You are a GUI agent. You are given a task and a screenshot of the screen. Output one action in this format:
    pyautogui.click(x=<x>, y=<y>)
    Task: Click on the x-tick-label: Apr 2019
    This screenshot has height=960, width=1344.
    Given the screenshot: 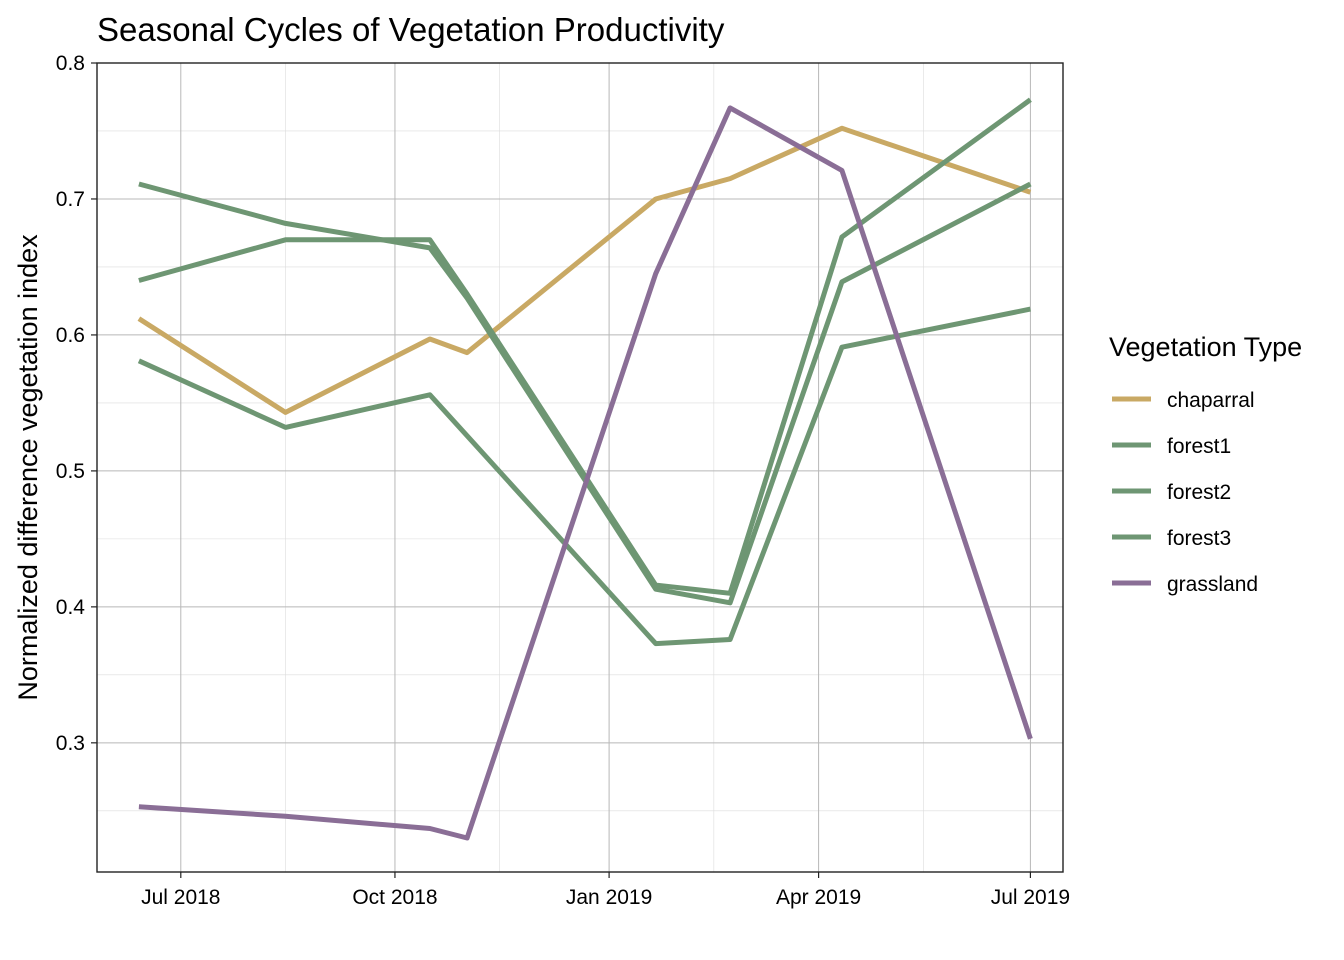 What is the action you would take?
    pyautogui.click(x=818, y=897)
    